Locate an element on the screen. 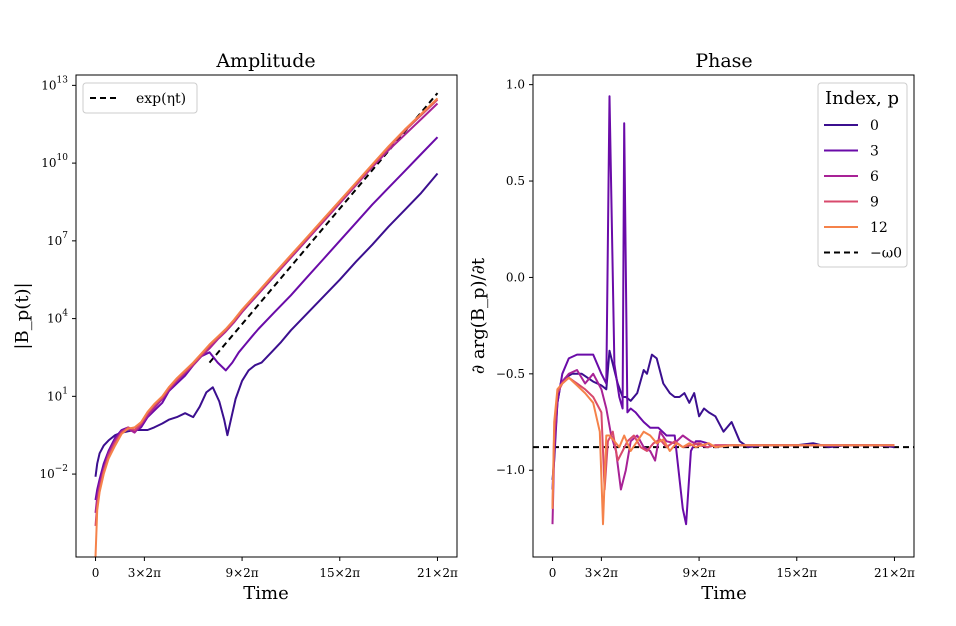 Image resolution: width=956 pixels, height=626 pixels. legend-label-p3: 3 is located at coordinates (874, 152).